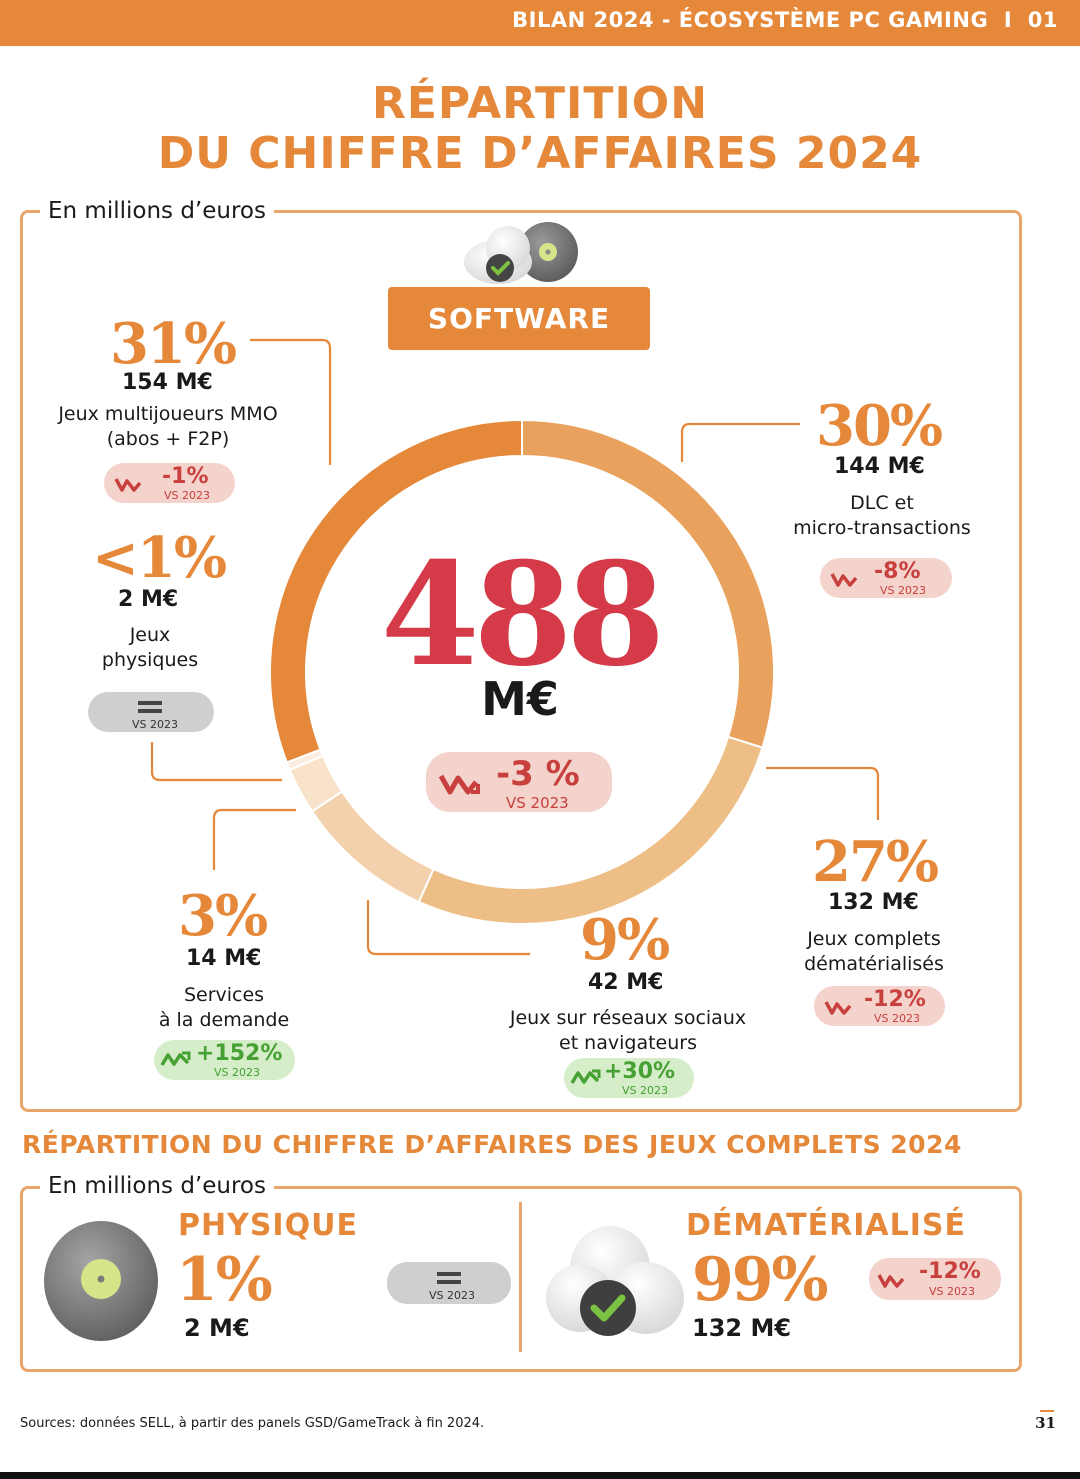 The height and width of the screenshot is (1479, 1080). I want to click on mmo-change-badge: -1% VS 2023, so click(169, 483).